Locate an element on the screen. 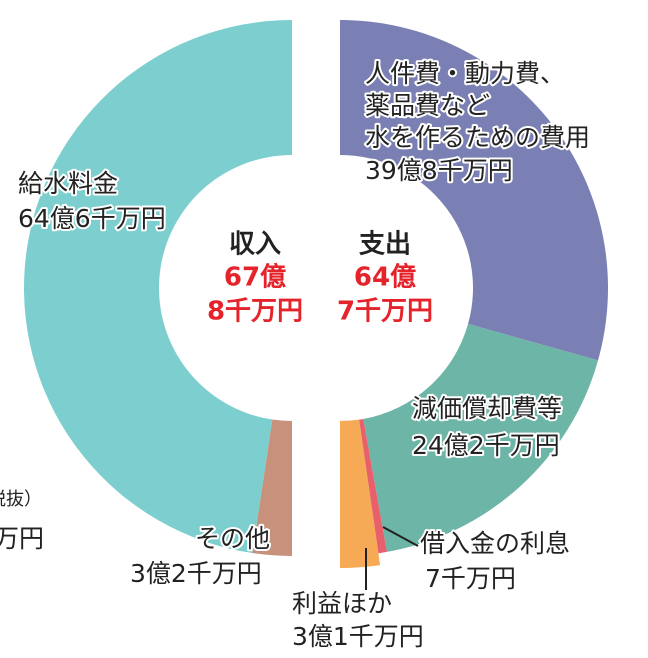 This screenshot has width=648, height=658. slice-label: 水を作るための費用 is located at coordinates (477, 137).